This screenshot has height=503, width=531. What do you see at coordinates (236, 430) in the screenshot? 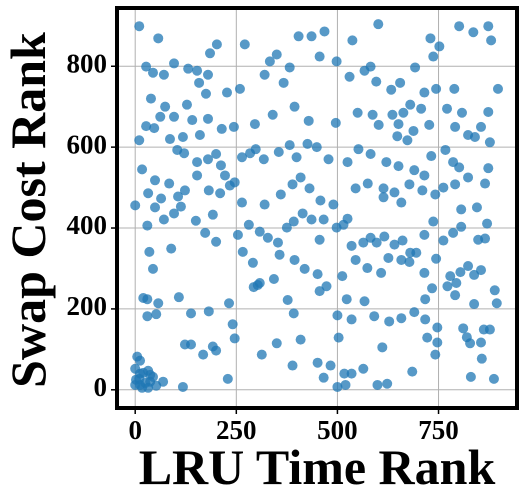
I see `x-tick-label: 250` at bounding box center [236, 430].